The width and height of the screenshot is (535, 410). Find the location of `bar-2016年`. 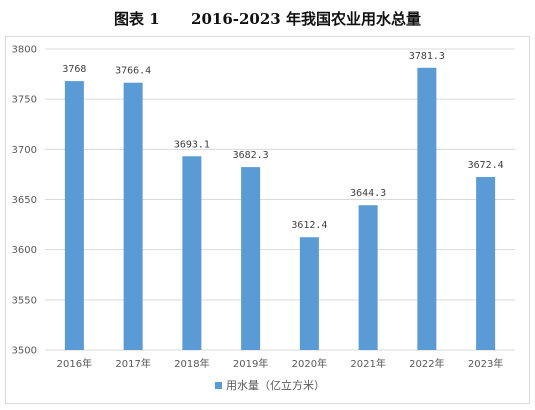

bar-2016年 is located at coordinates (74, 216).